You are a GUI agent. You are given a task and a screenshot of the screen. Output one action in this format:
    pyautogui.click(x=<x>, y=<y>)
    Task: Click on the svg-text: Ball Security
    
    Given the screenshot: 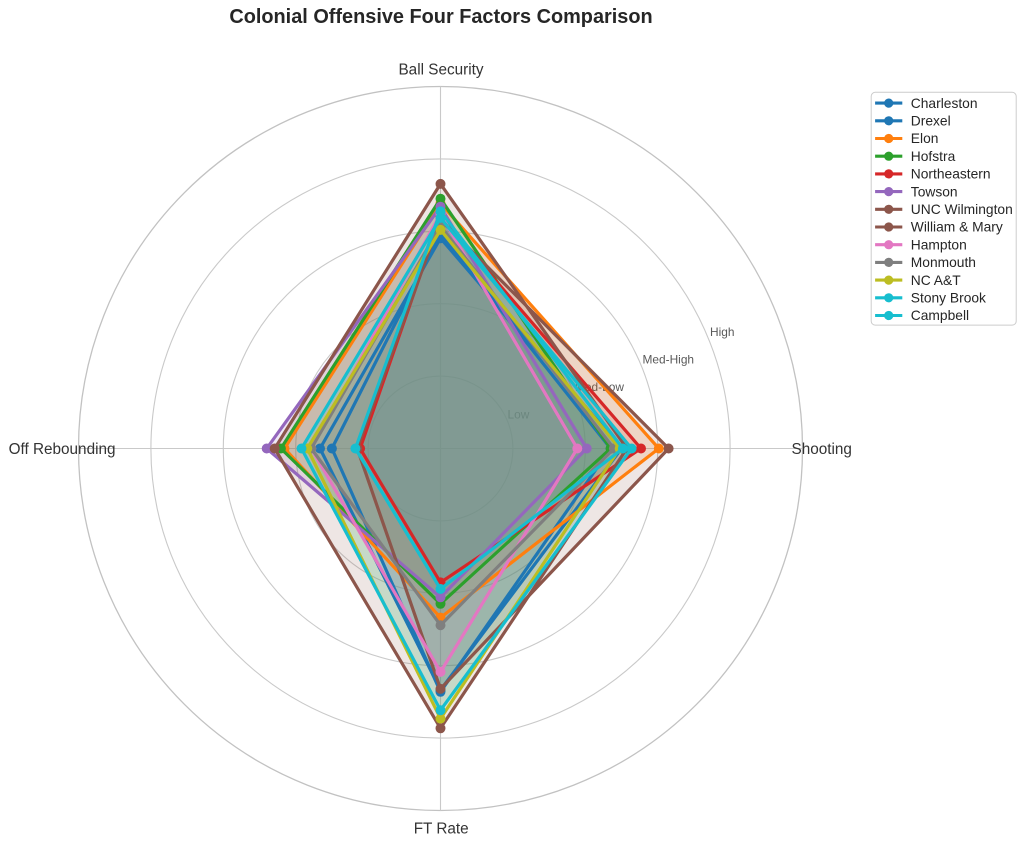 What is the action you would take?
    pyautogui.click(x=440, y=70)
    